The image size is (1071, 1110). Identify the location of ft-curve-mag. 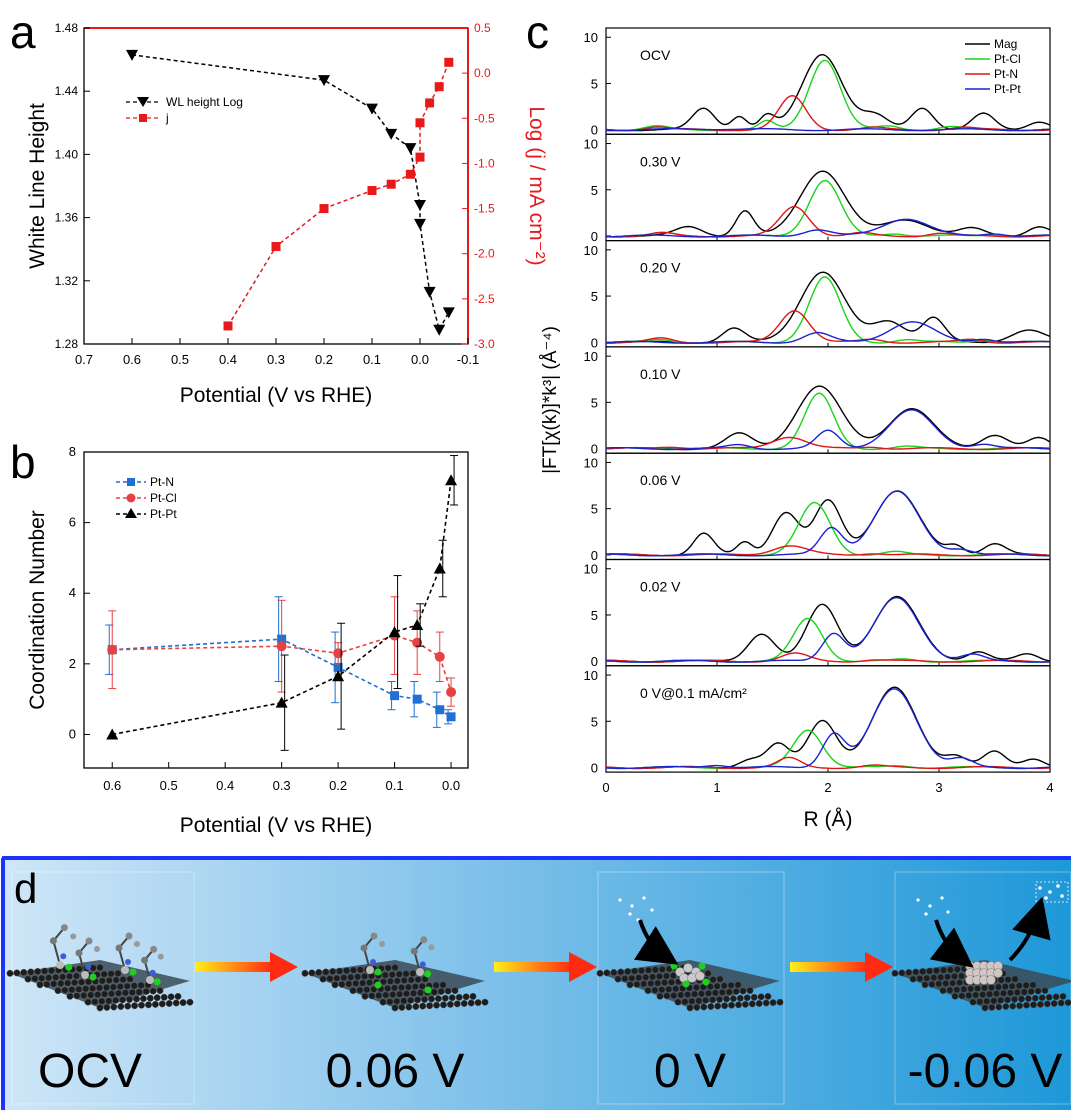
(828, 418).